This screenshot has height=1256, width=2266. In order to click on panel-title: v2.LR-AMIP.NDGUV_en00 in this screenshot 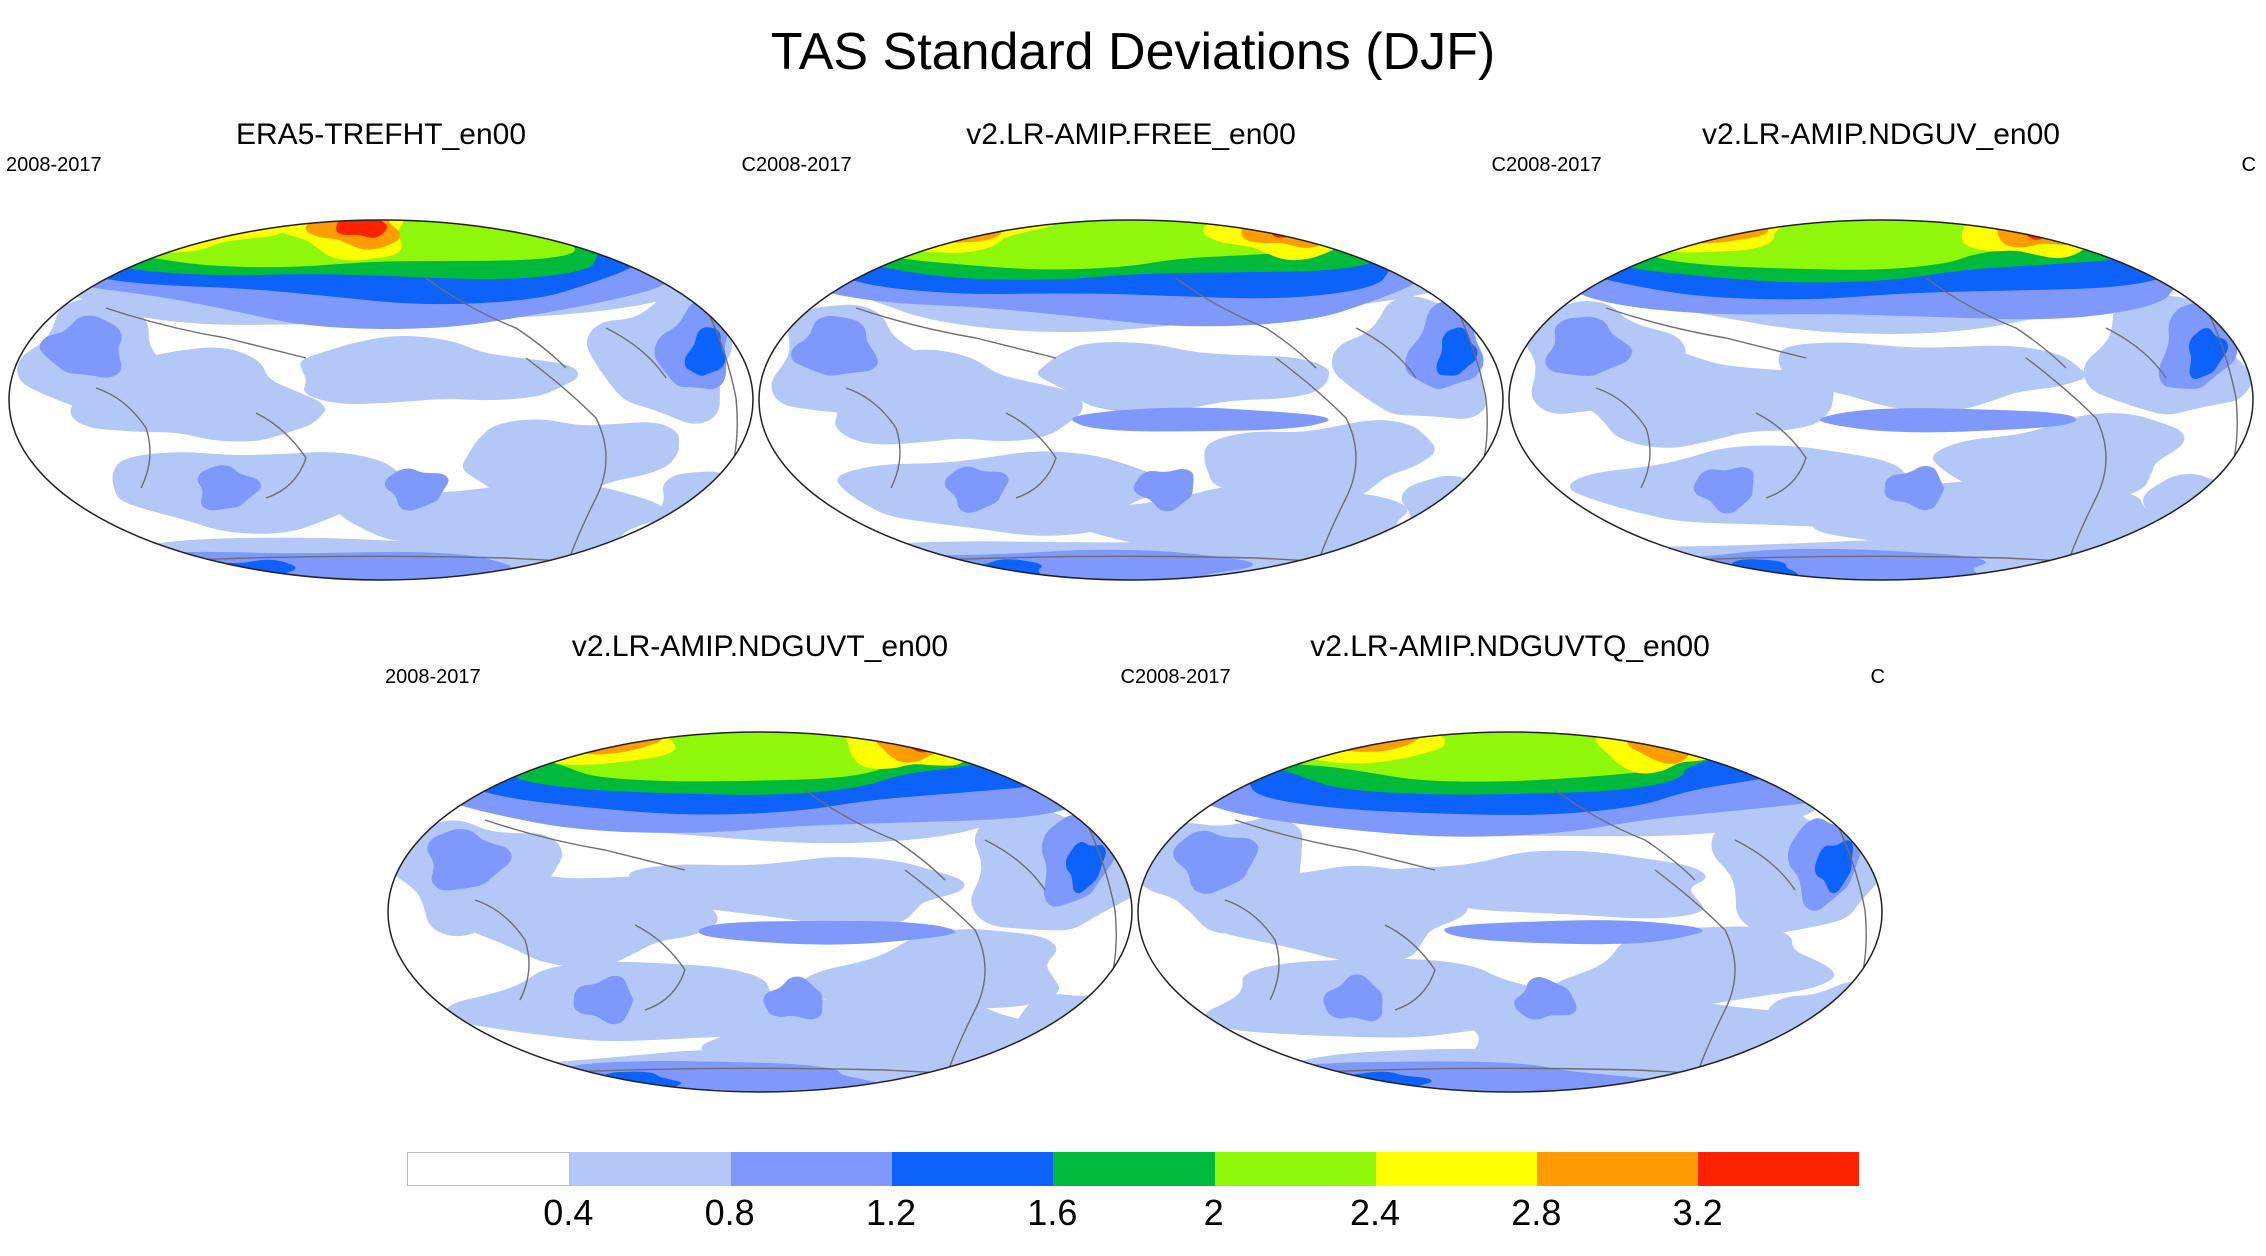, I will do `click(1881, 134)`.